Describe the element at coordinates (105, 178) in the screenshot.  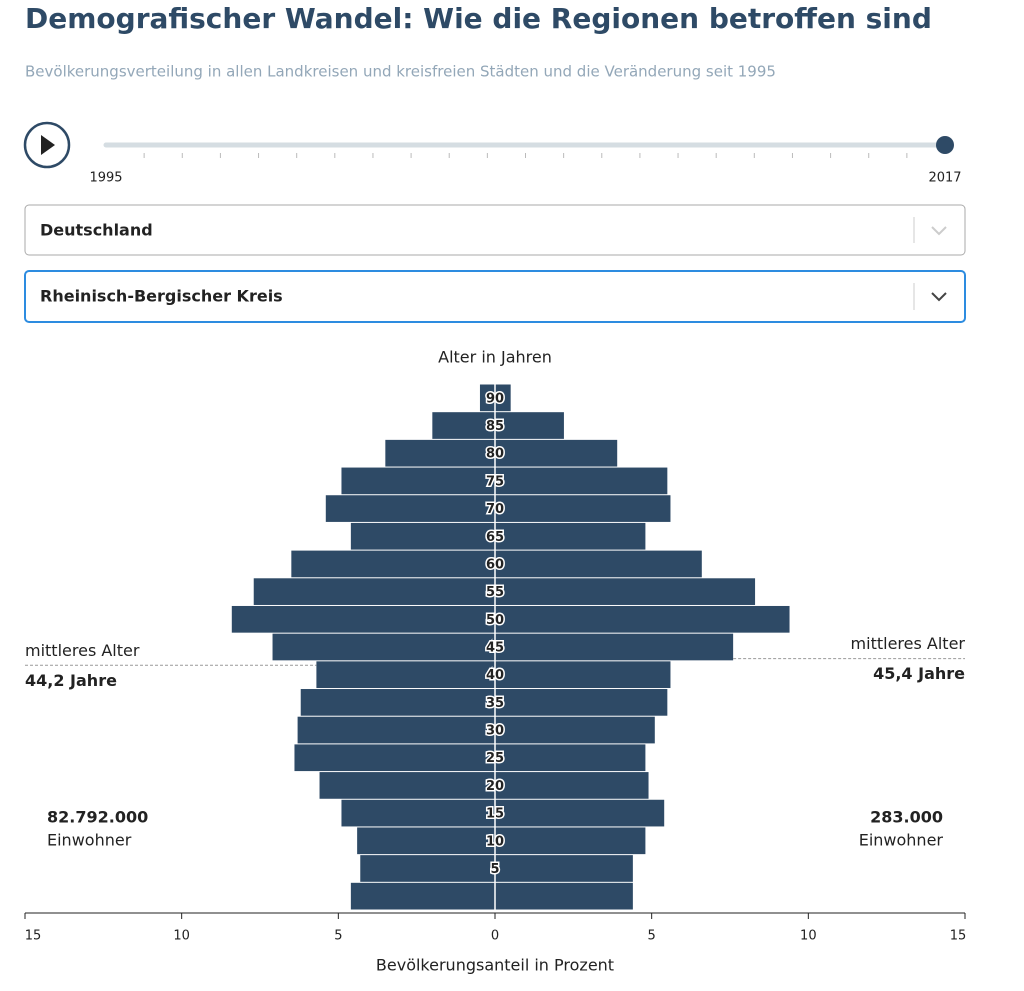
I see `slider-label: 1995` at that location.